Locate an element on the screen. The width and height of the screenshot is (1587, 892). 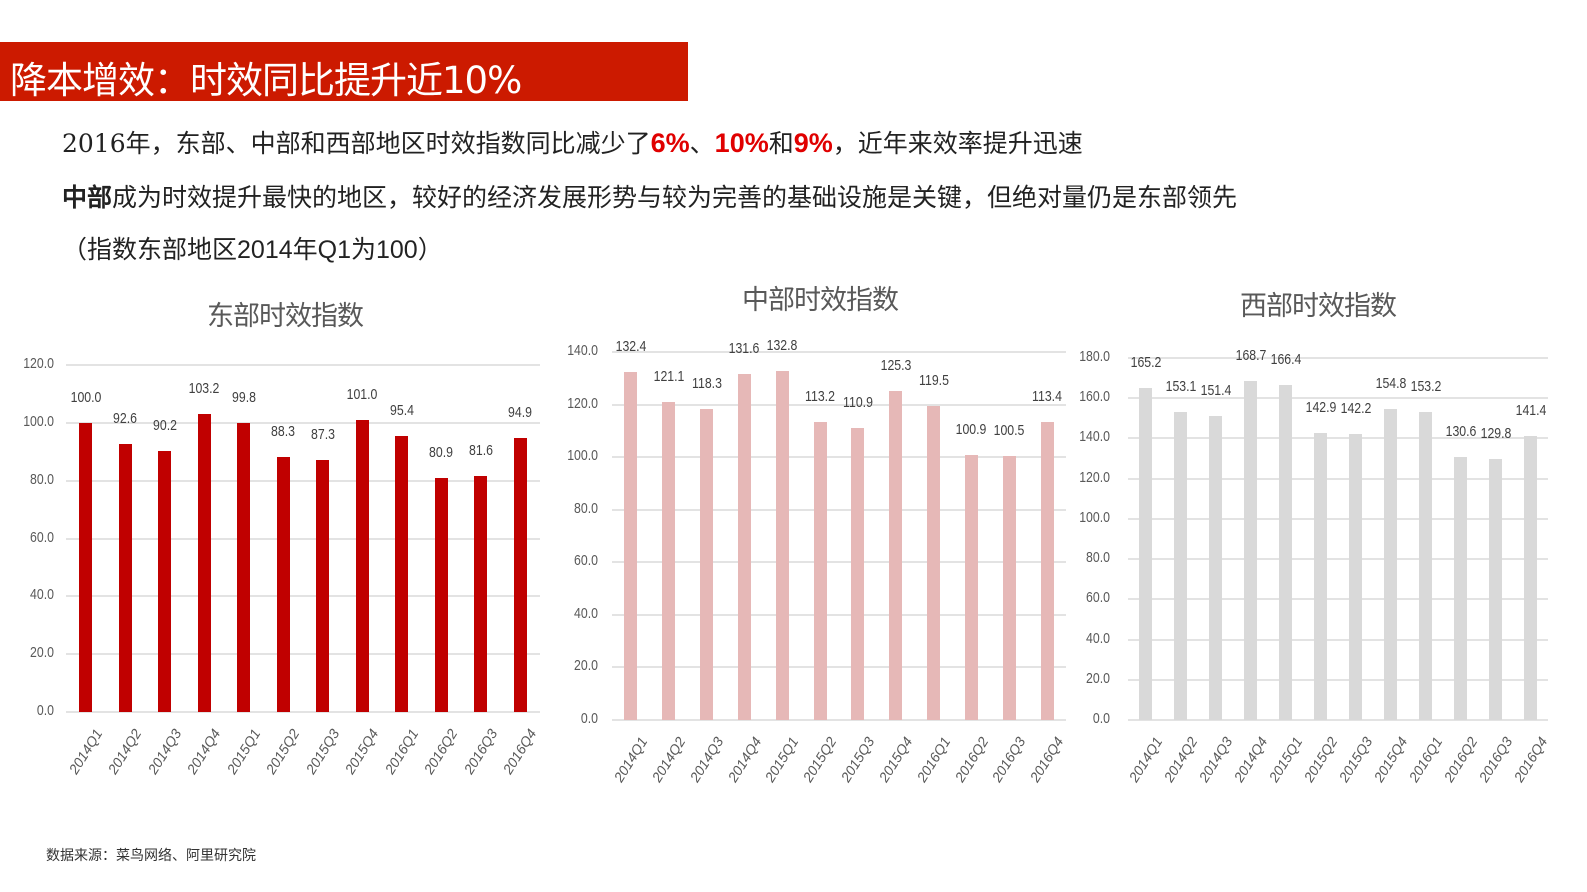
x-axis-tick: 2014Q3 is located at coordinates (706, 759).